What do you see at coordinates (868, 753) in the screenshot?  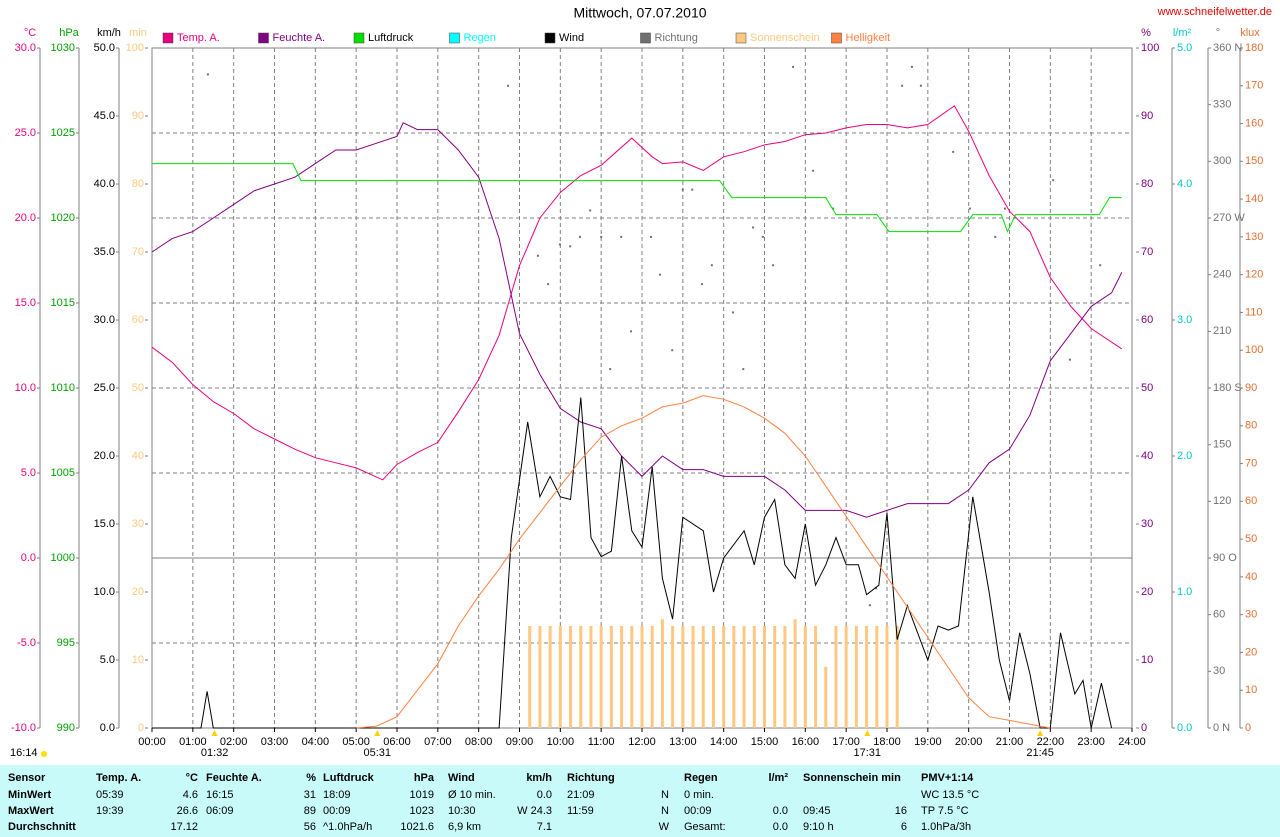 I see `annotation: 17:31` at bounding box center [868, 753].